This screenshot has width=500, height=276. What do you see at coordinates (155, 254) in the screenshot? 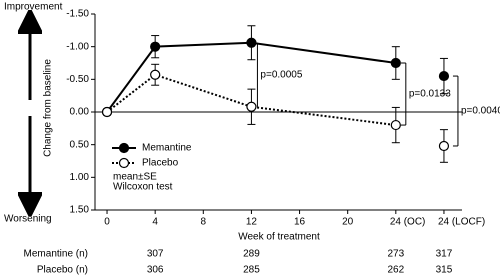
I see `n-value: 307` at bounding box center [155, 254].